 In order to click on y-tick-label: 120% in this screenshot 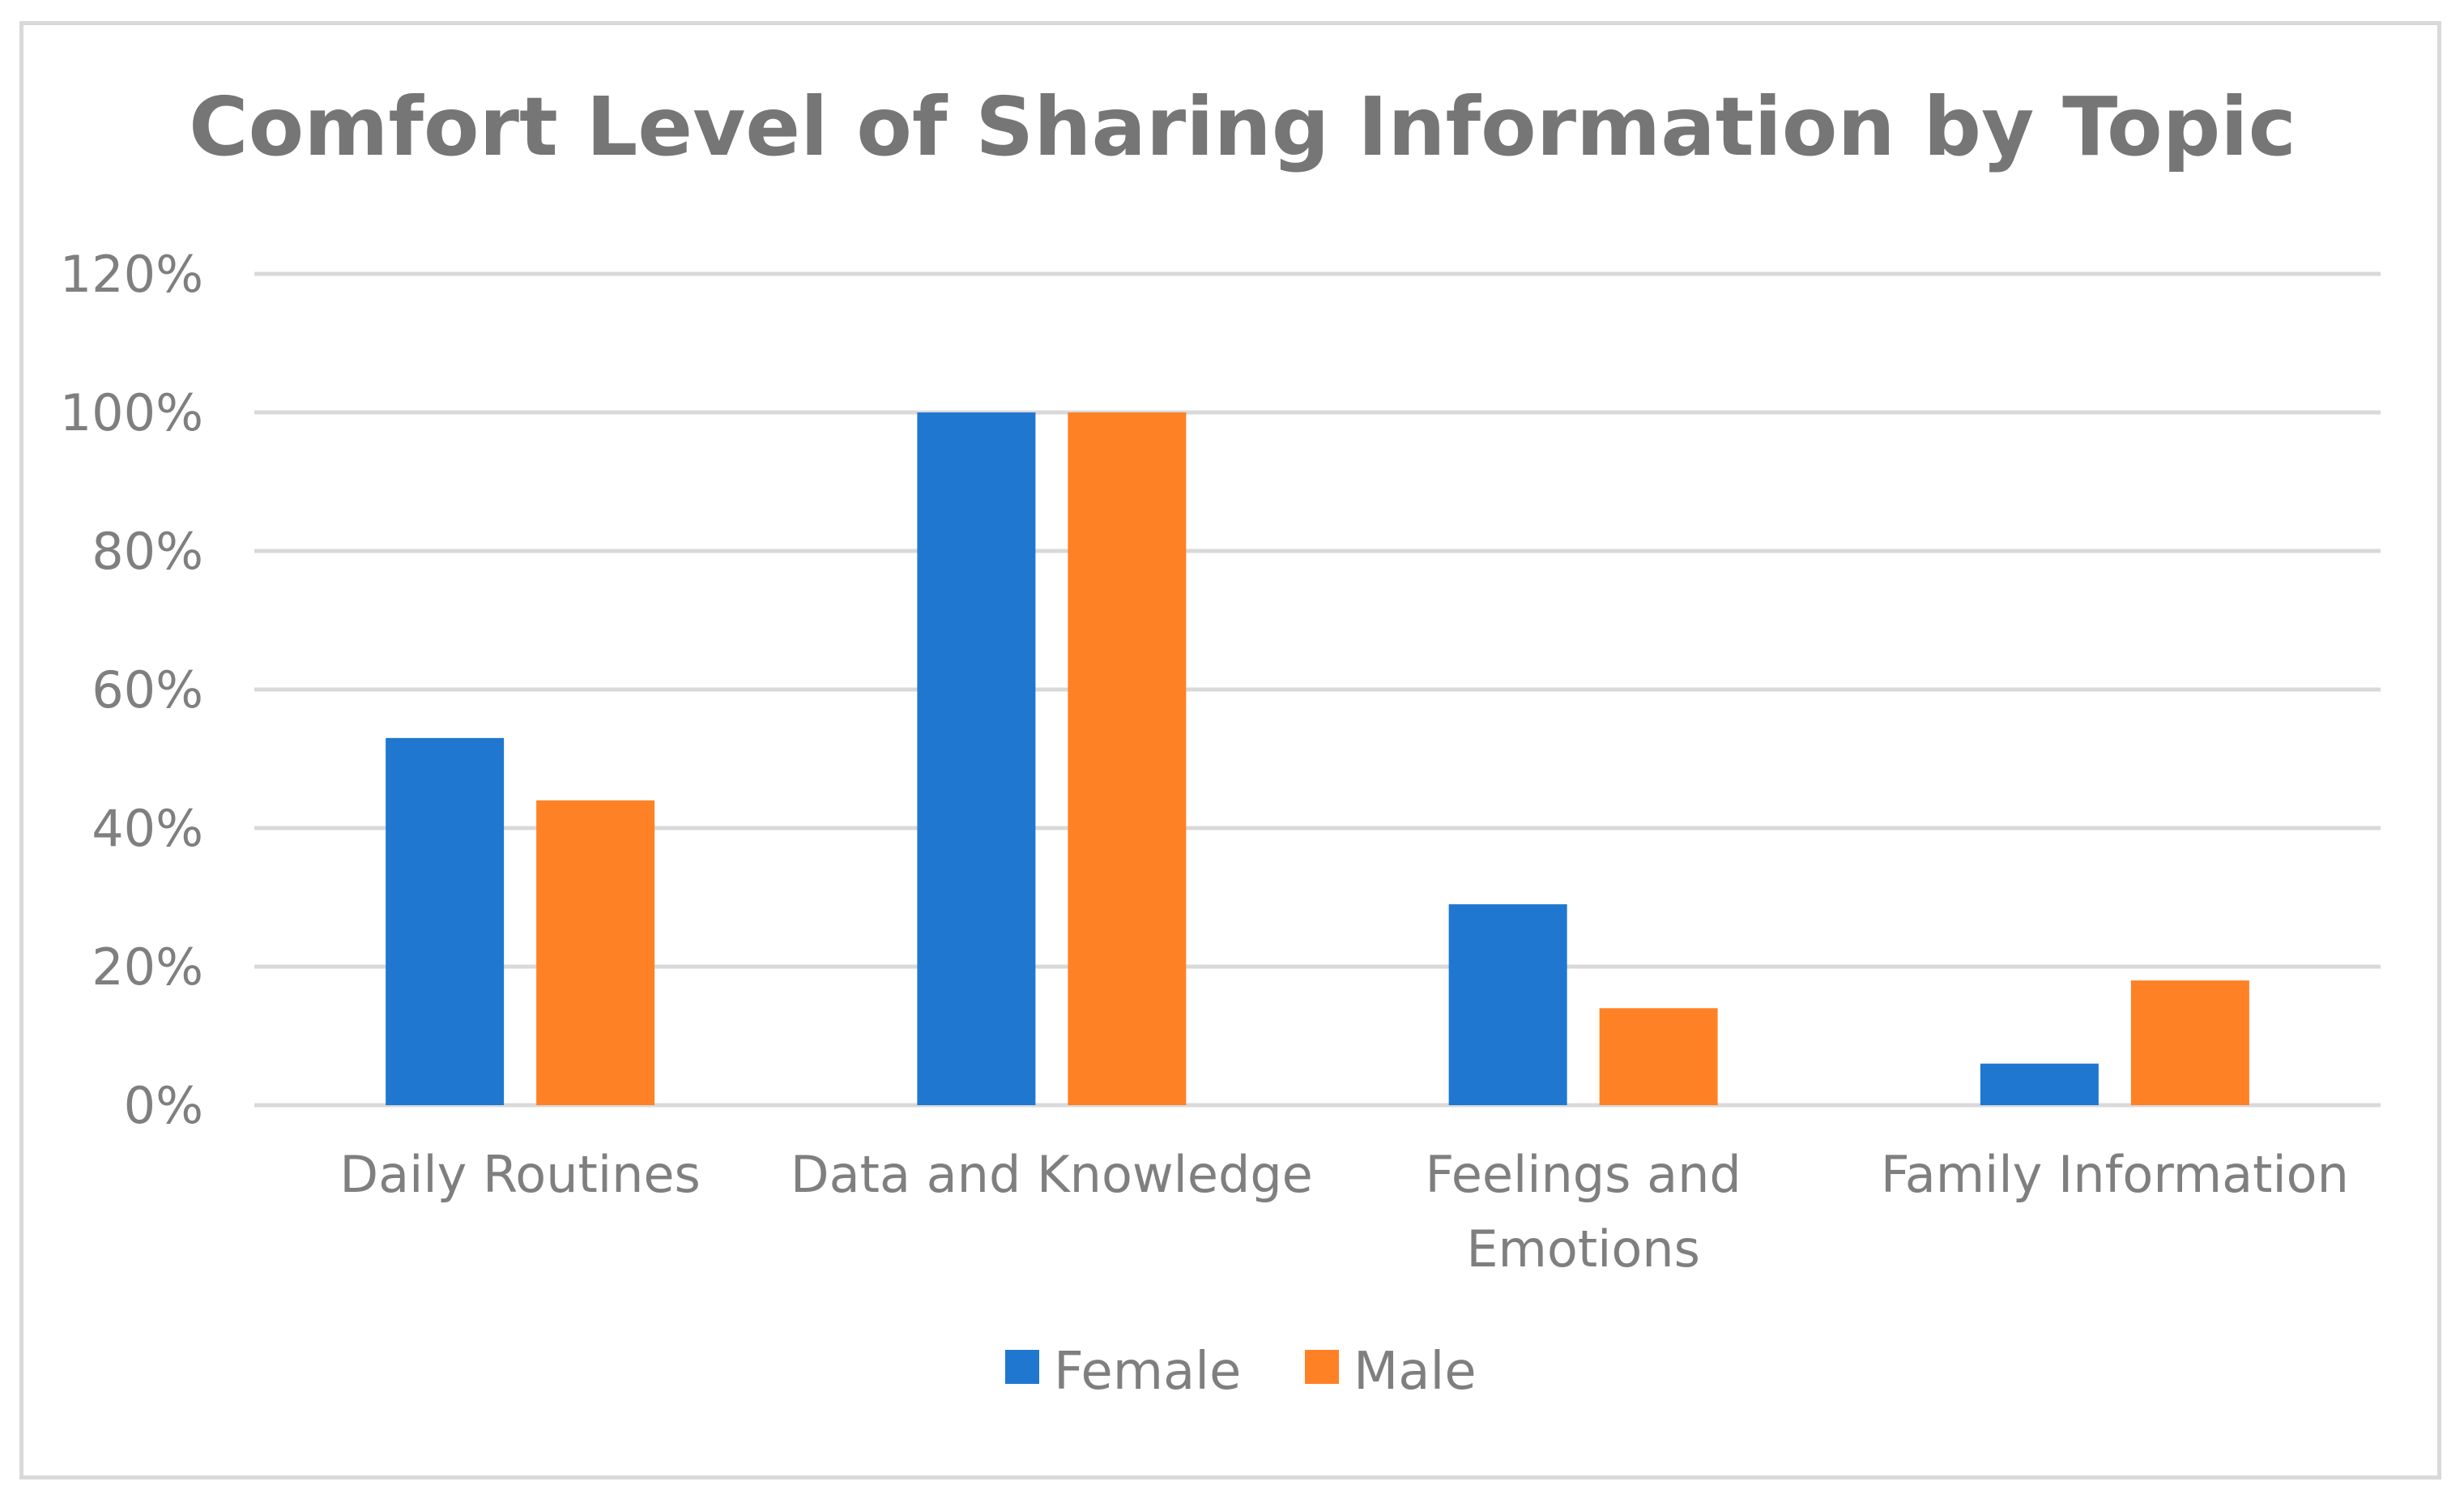, I will do `click(131, 274)`.